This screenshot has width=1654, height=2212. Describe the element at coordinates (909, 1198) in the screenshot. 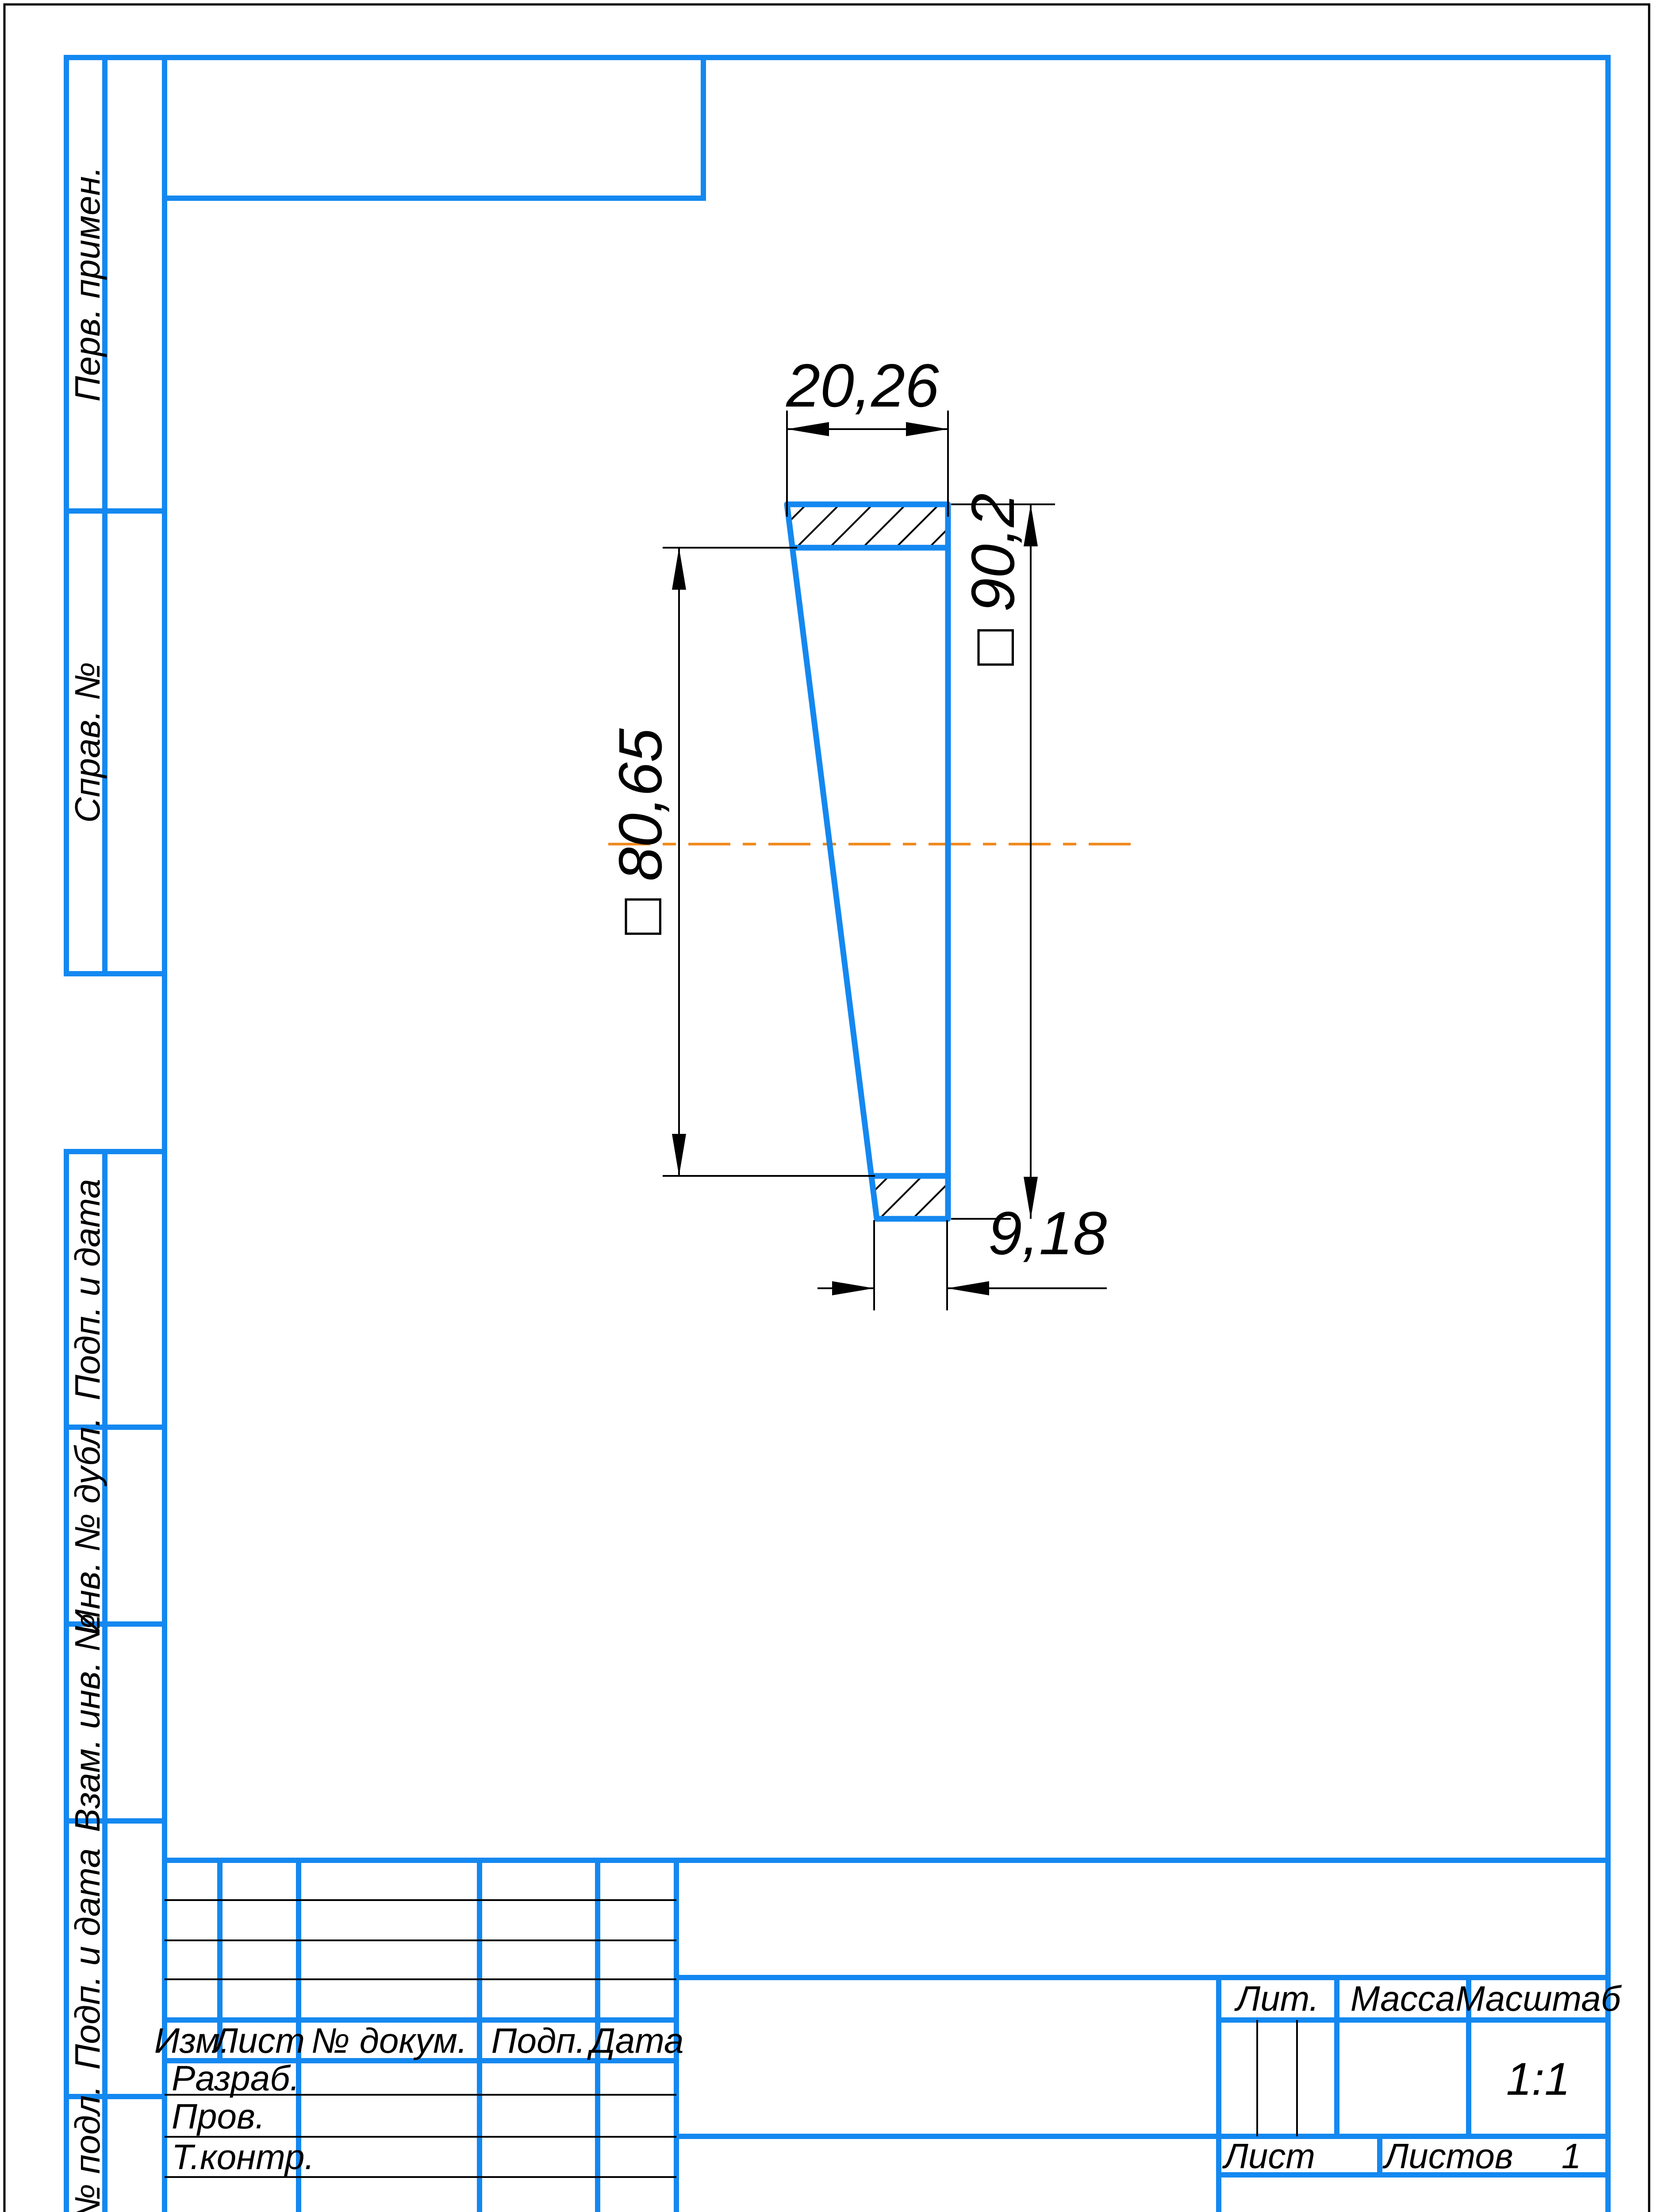

I see `hatch-bottom-band` at that location.